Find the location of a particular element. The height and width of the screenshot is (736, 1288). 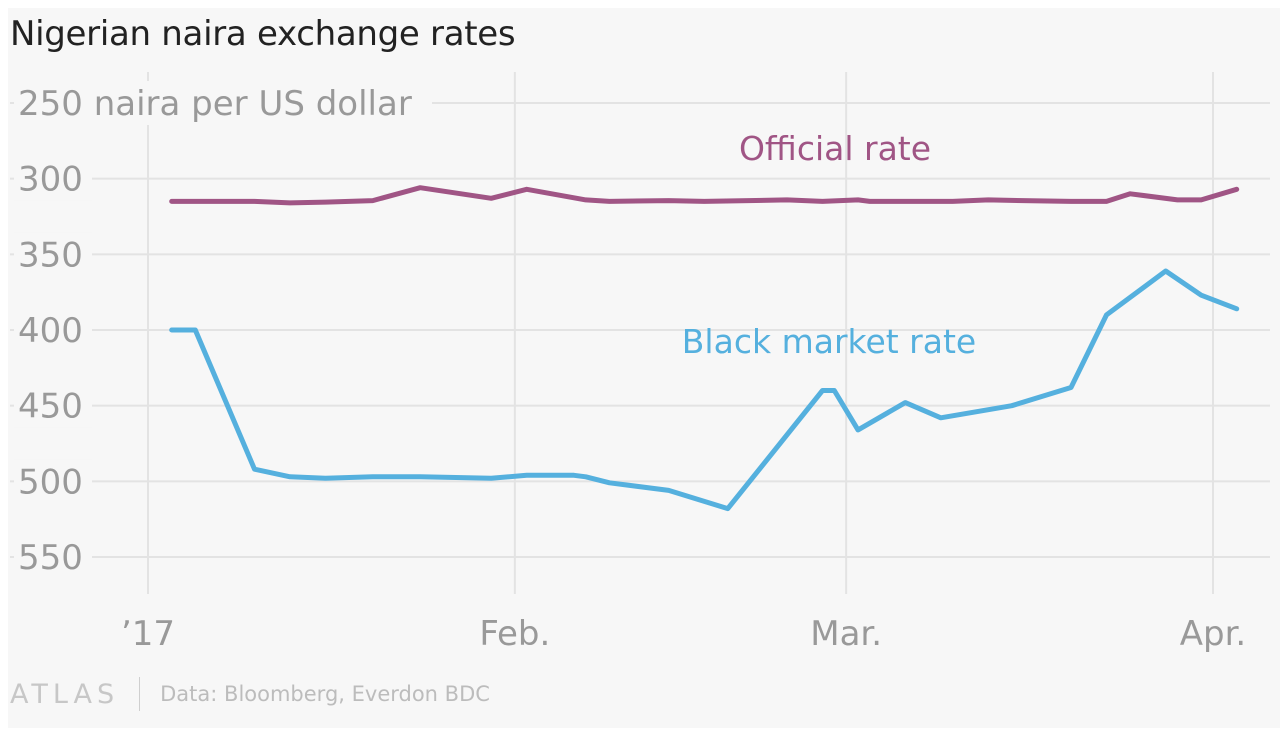

data-source: Data: Bloomberg, Everdon BDC is located at coordinates (325, 694).